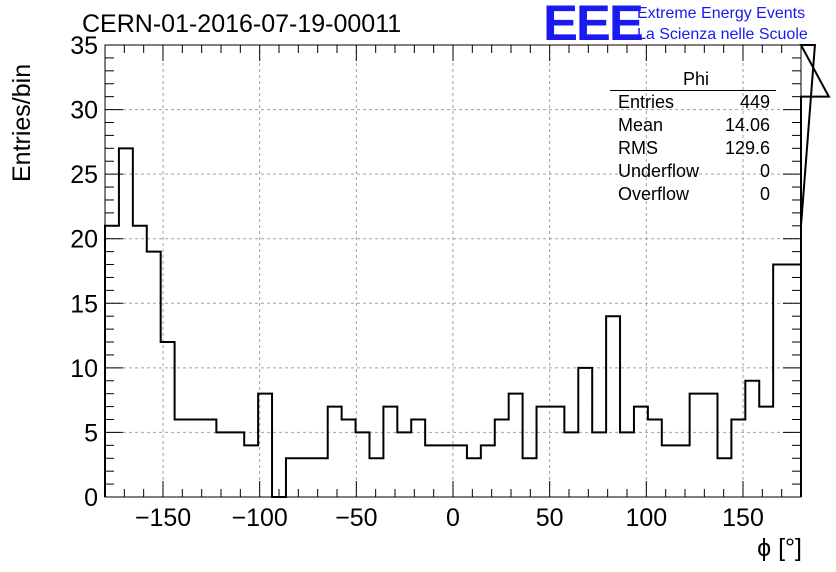  Describe the element at coordinates (654, 194) in the screenshot. I see `stats-label: Overflow` at that location.